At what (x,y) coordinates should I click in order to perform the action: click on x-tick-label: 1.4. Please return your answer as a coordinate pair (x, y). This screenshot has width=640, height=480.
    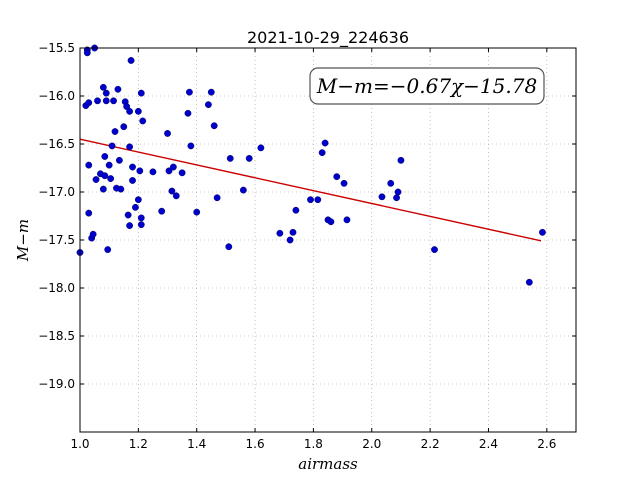
    Looking at the image, I should click on (196, 444).